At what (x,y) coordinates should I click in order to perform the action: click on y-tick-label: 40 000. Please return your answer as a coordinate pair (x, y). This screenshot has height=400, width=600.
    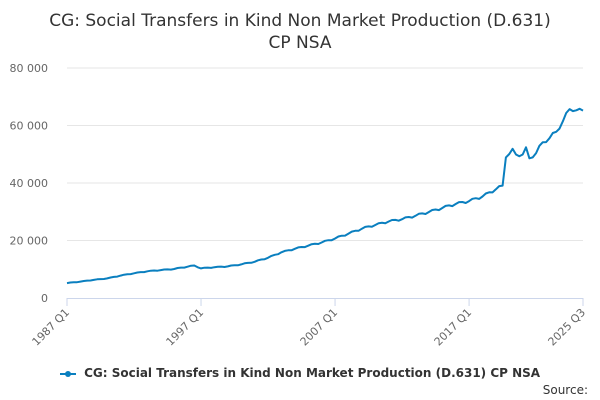
    Looking at the image, I should click on (29, 183).